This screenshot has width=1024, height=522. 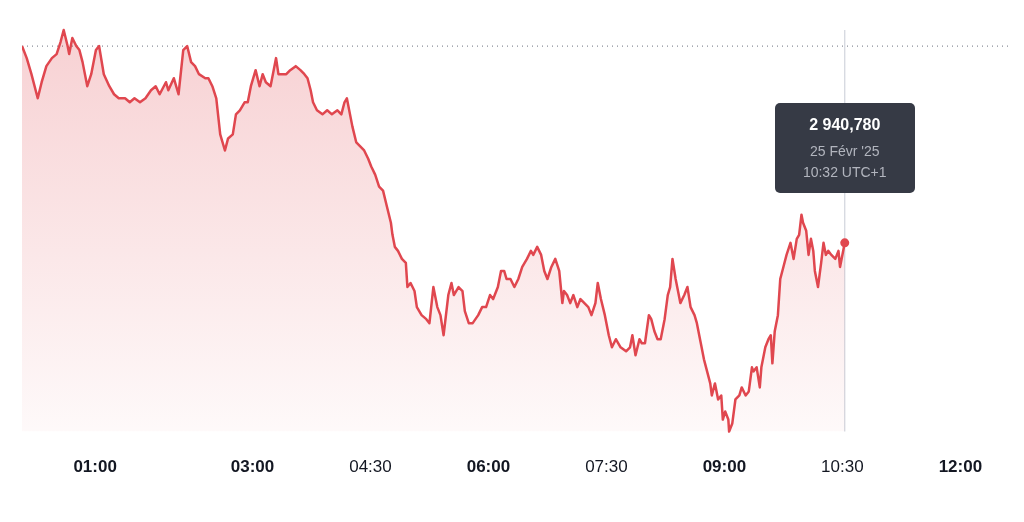 What do you see at coordinates (488, 467) in the screenshot?
I see `x-tick-label: 06:00` at bounding box center [488, 467].